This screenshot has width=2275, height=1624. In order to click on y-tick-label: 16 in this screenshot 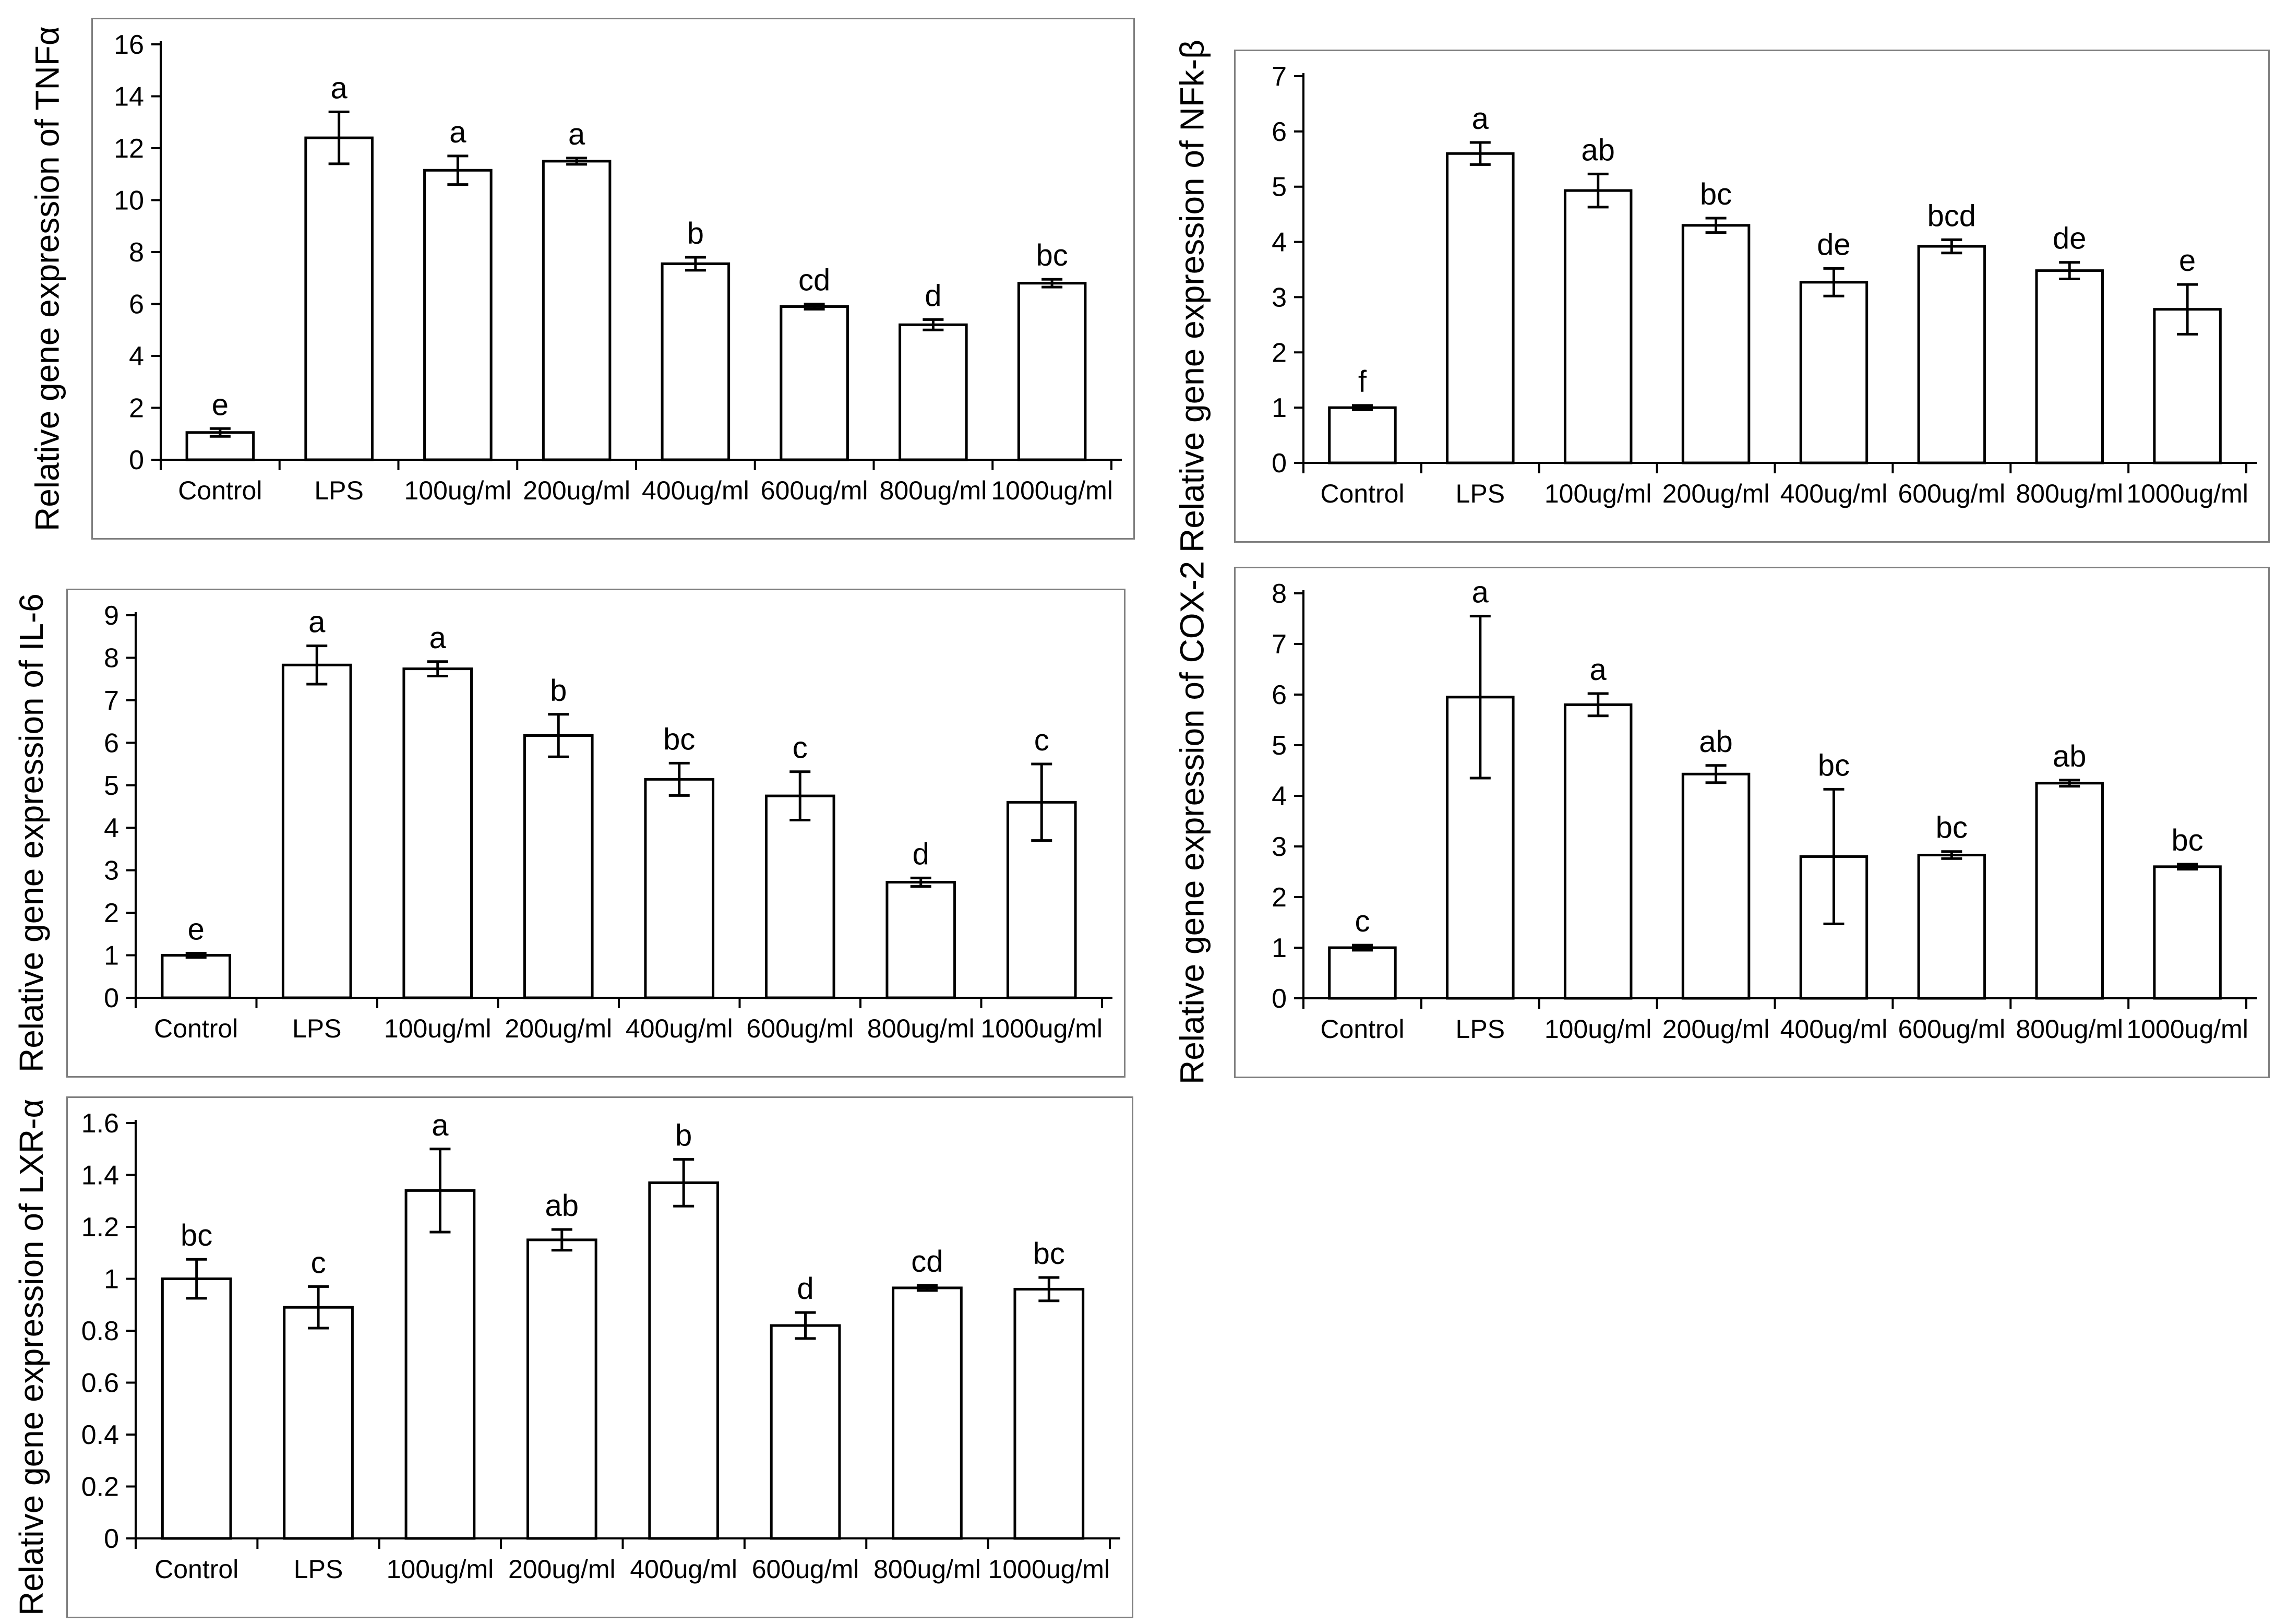, I will do `click(129, 45)`.